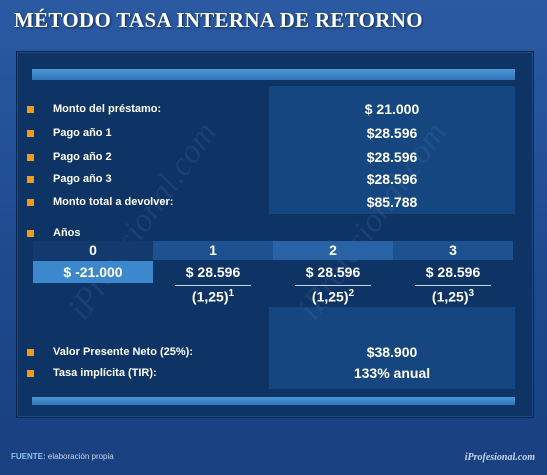 The image size is (547, 475). Describe the element at coordinates (218, 20) in the screenshot. I see `page-title: MÉTODO TASA INTERNA DE RETORNO` at that location.